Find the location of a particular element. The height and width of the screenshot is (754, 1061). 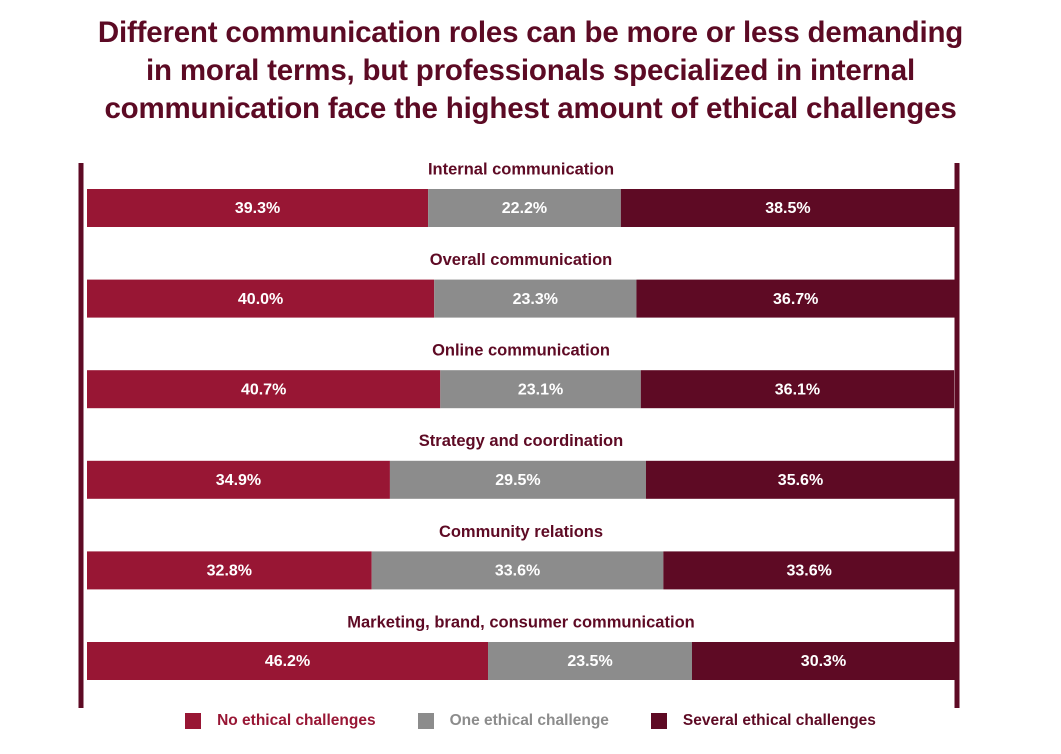

data-label-several: 33.6% is located at coordinates (808, 571).